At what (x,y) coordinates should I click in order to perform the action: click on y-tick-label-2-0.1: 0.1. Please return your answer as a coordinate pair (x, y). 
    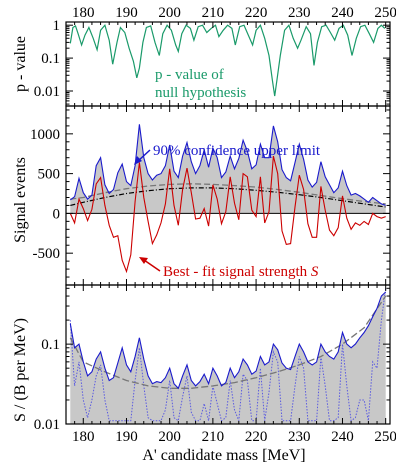
    Looking at the image, I should click on (50, 345).